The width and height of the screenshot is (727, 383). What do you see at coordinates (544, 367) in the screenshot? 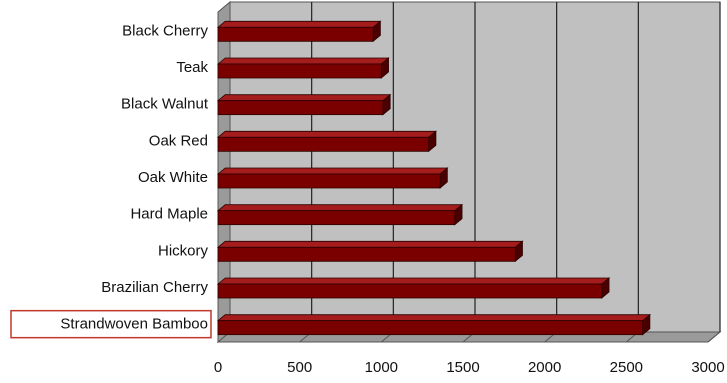
I see `x-tick-label: 2000` at bounding box center [544, 367].